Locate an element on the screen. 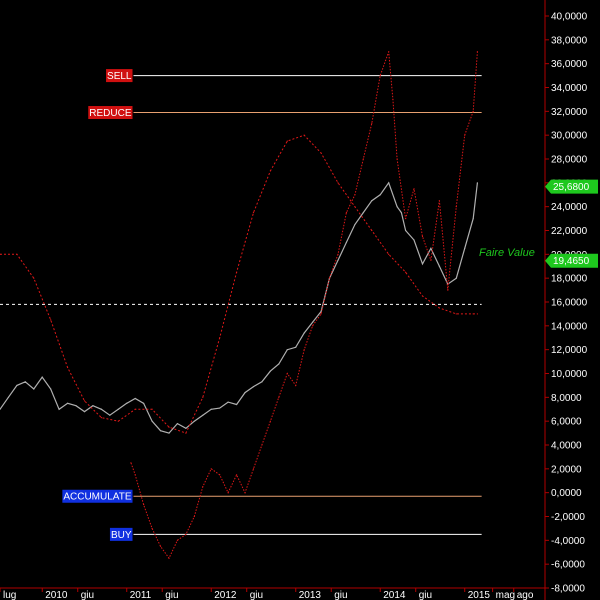  y-tick-label: 14,0000 is located at coordinates (569, 326).